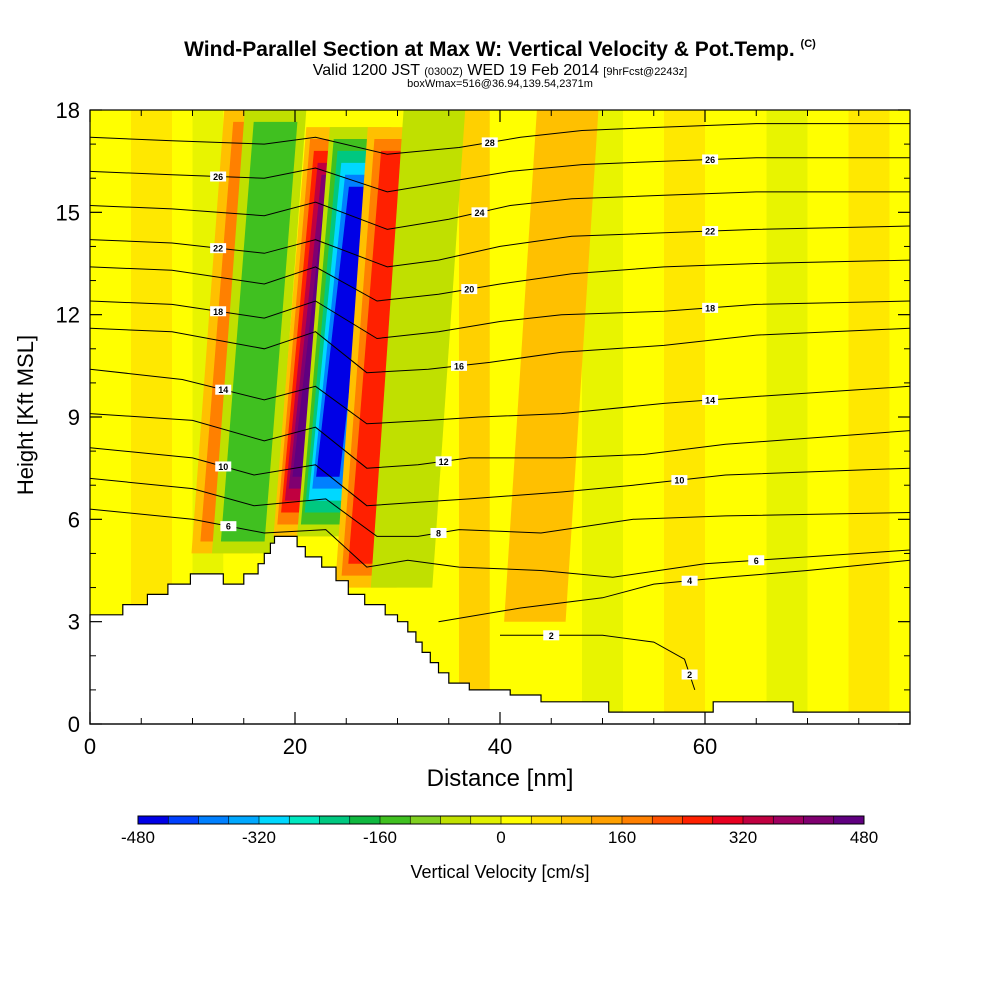  What do you see at coordinates (74, 724) in the screenshot?
I see `y-tick-label: 0` at bounding box center [74, 724].